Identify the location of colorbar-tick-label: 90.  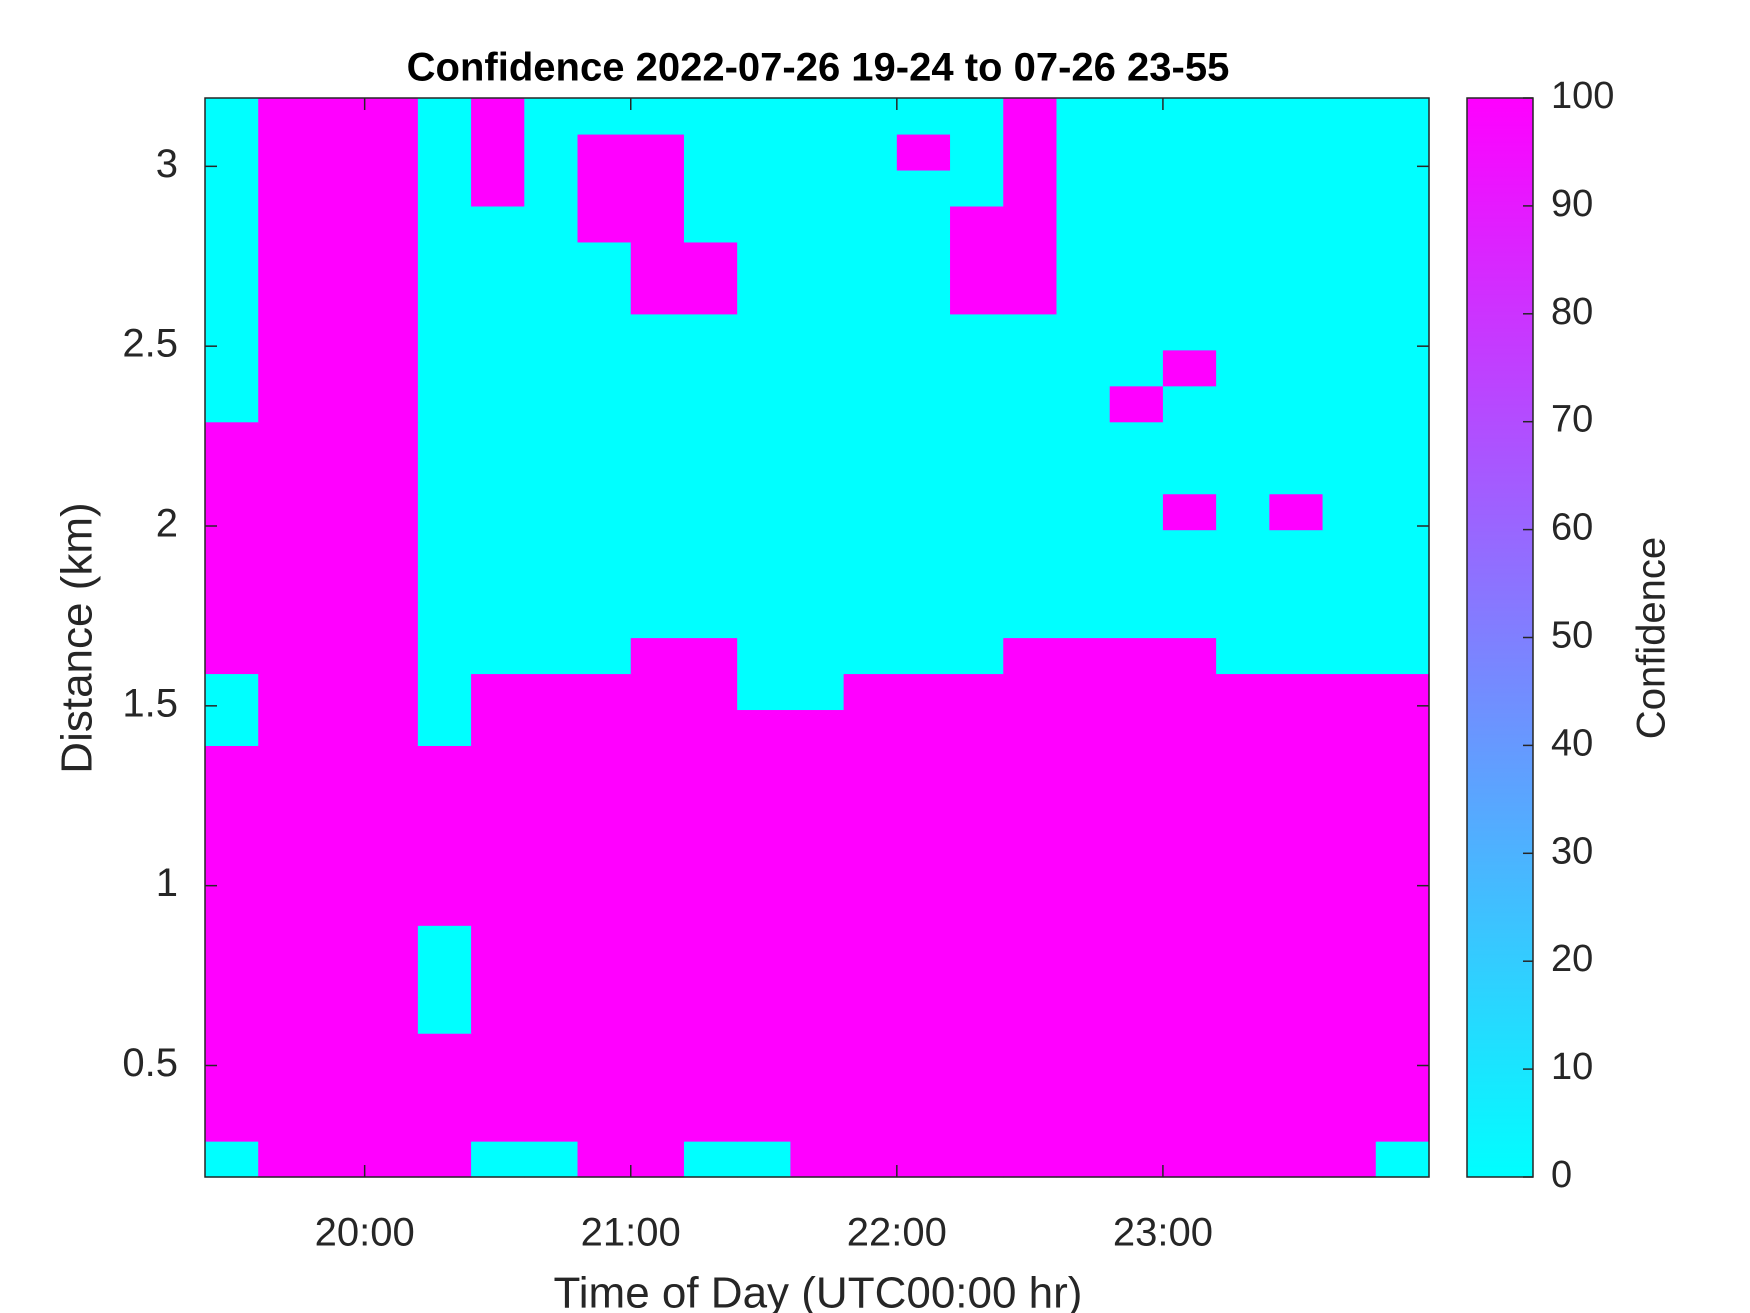
(1572, 204).